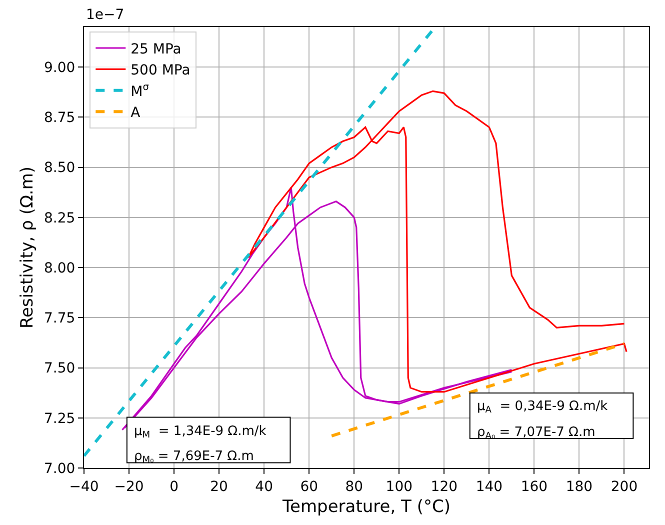 The width and height of the screenshot is (665, 525). I want to click on x-tick-label: 100, so click(399, 486).